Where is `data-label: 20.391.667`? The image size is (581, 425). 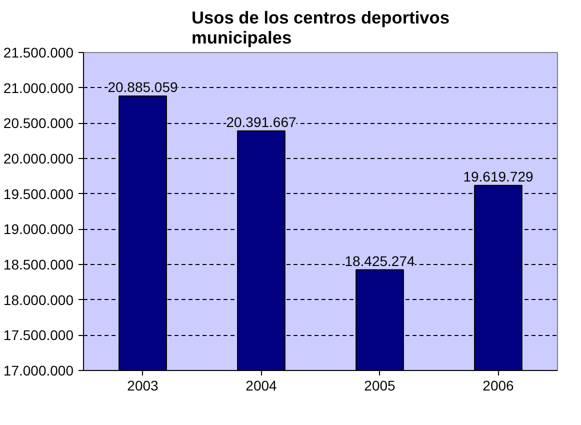 data-label: 20.391.667 is located at coordinates (261, 122).